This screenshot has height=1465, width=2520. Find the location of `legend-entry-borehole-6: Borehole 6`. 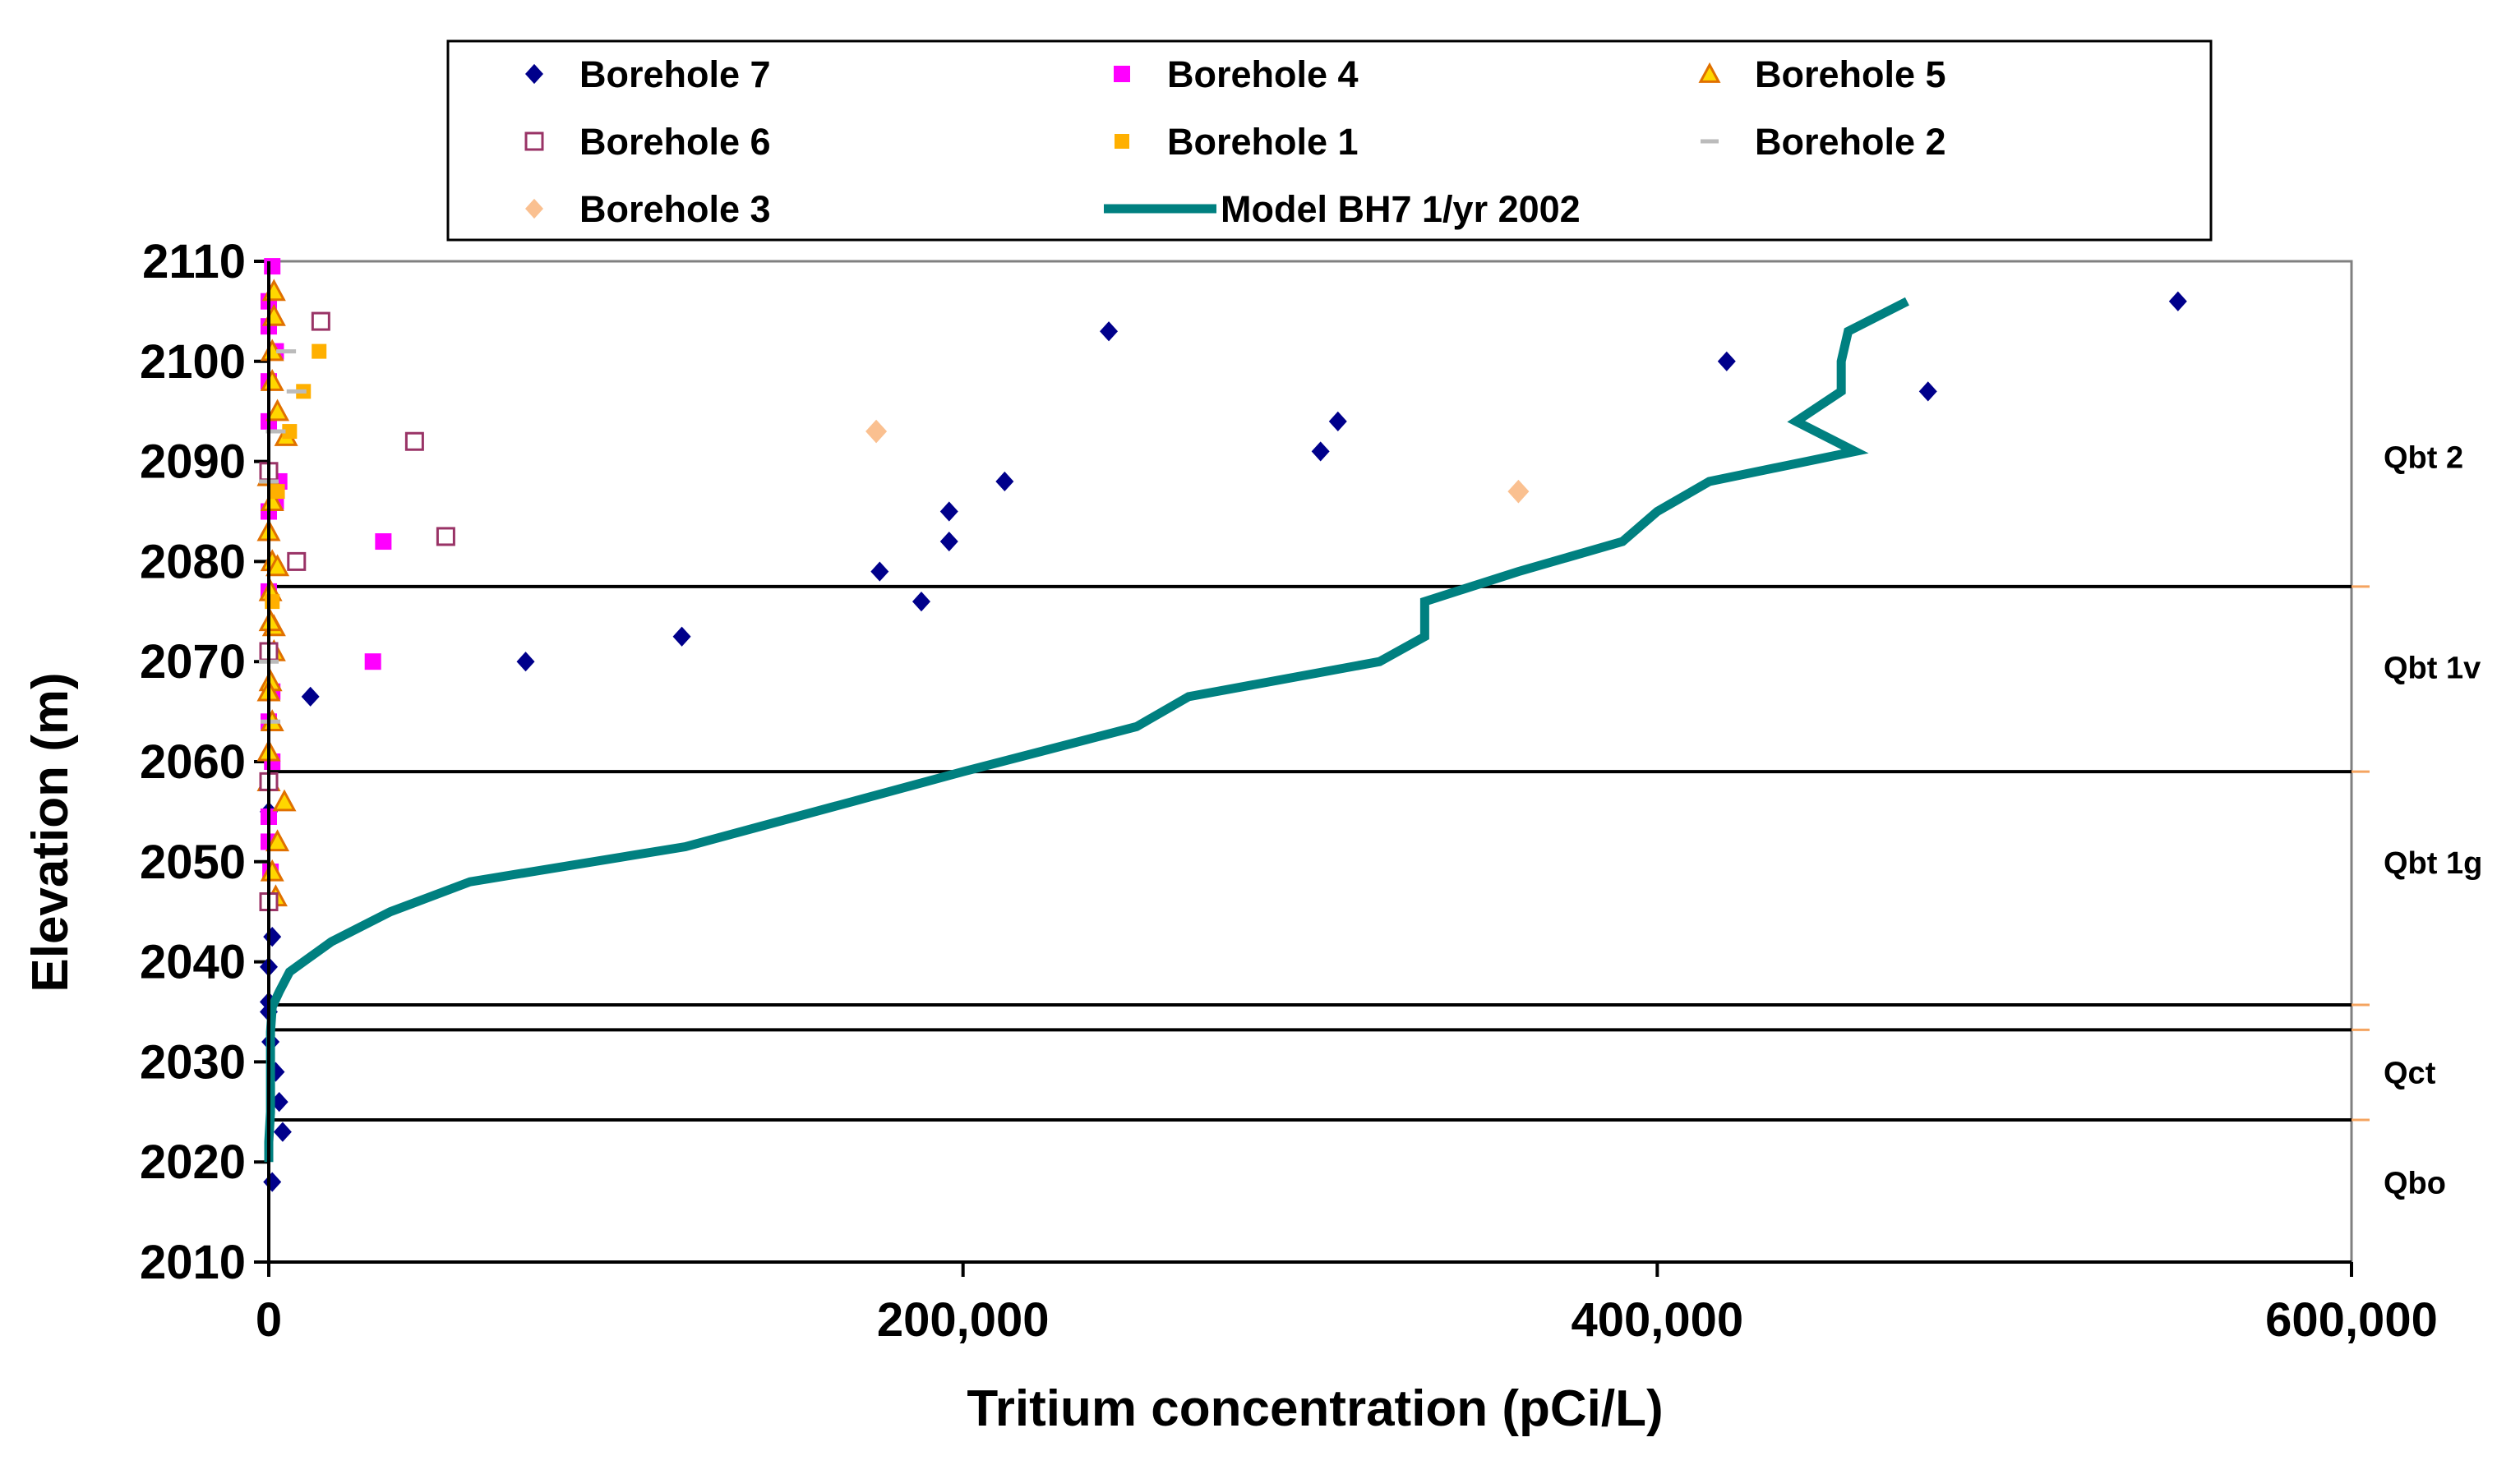

legend-entry-borehole-6: Borehole 6 is located at coordinates (647, 142).